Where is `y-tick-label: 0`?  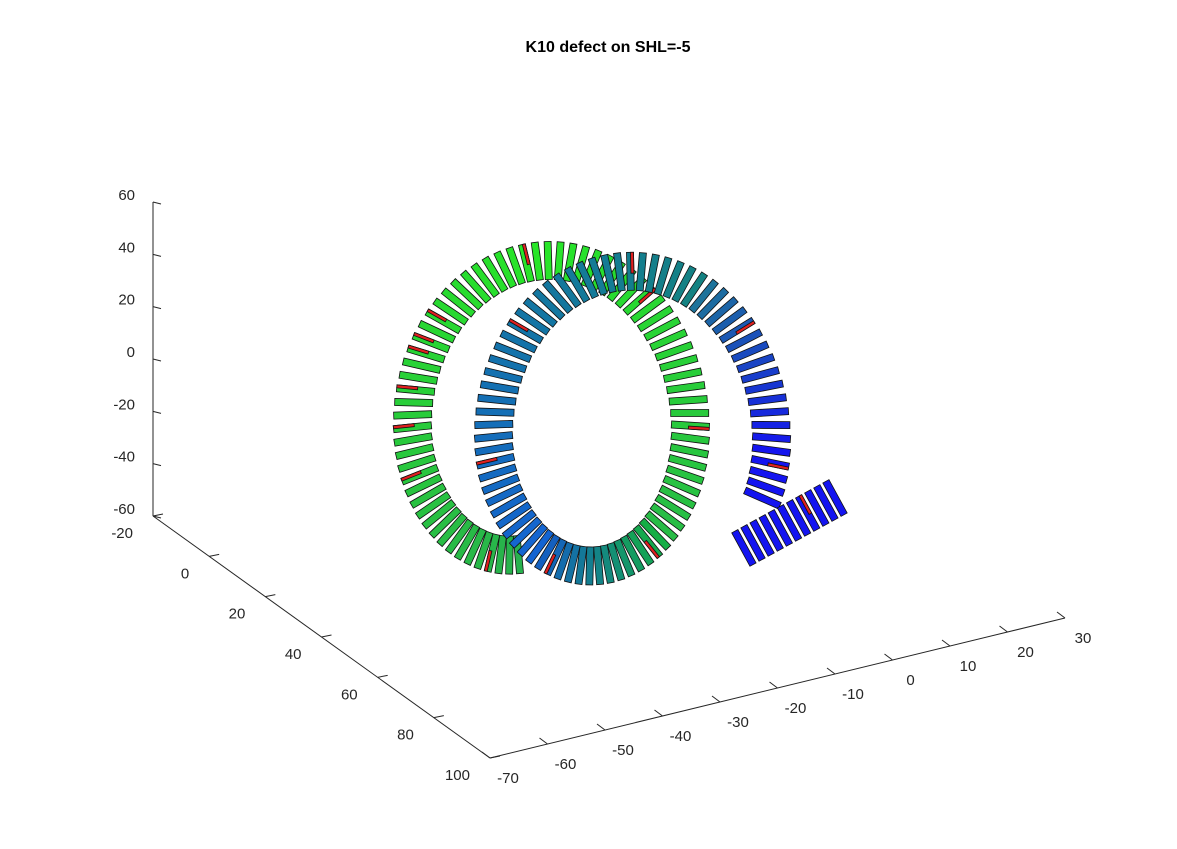
y-tick-label: 0 is located at coordinates (185, 573).